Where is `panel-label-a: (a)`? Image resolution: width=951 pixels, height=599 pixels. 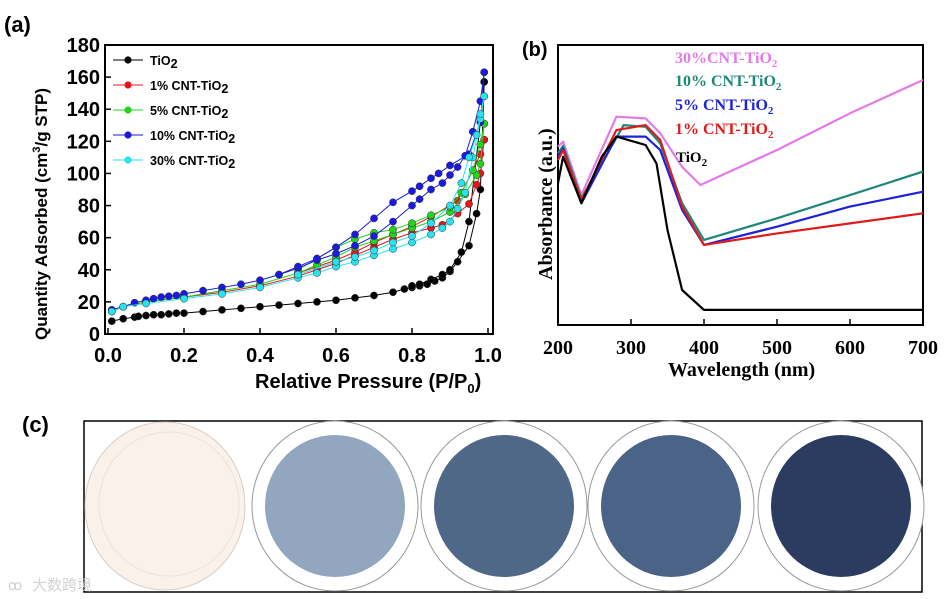 panel-label-a: (a) is located at coordinates (17, 24).